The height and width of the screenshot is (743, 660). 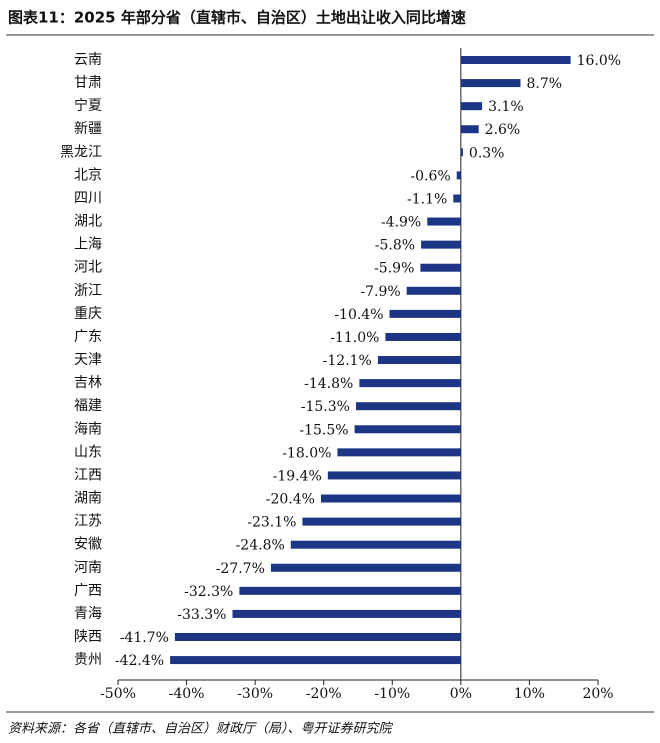 What do you see at coordinates (401, 223) in the screenshot?
I see `value-label: -4.9%` at bounding box center [401, 223].